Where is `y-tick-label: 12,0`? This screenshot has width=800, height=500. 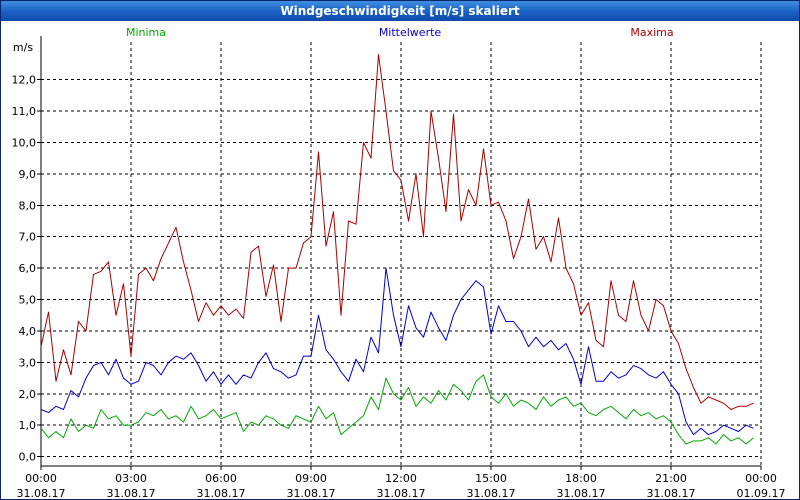 y-tick-label: 12,0 is located at coordinates (24, 80).